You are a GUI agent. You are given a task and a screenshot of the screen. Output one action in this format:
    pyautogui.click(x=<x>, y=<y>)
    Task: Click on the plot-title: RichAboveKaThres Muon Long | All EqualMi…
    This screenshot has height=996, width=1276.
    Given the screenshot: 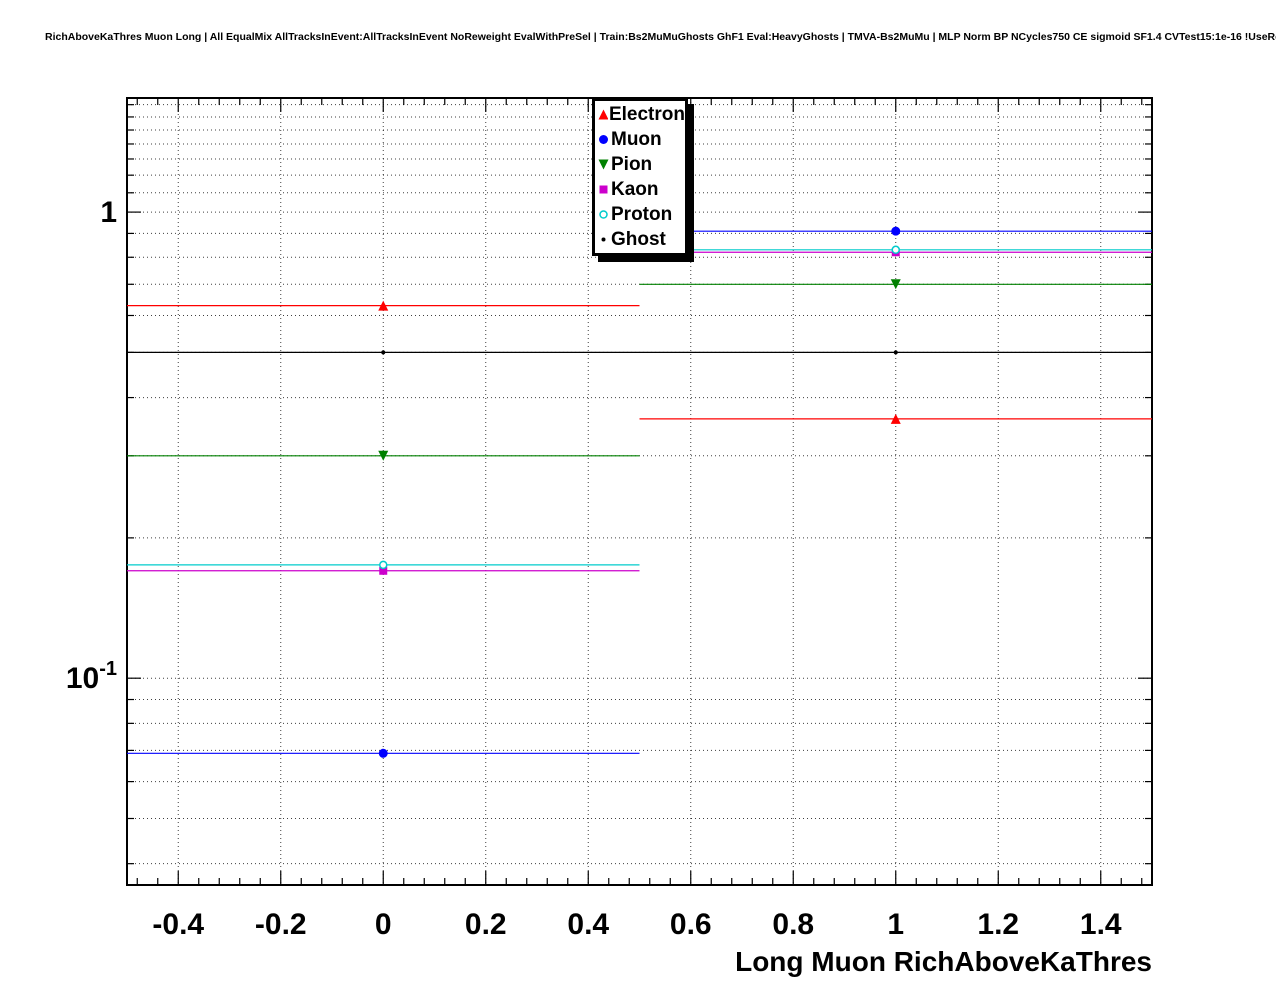 What is the action you would take?
    pyautogui.click(x=660, y=37)
    